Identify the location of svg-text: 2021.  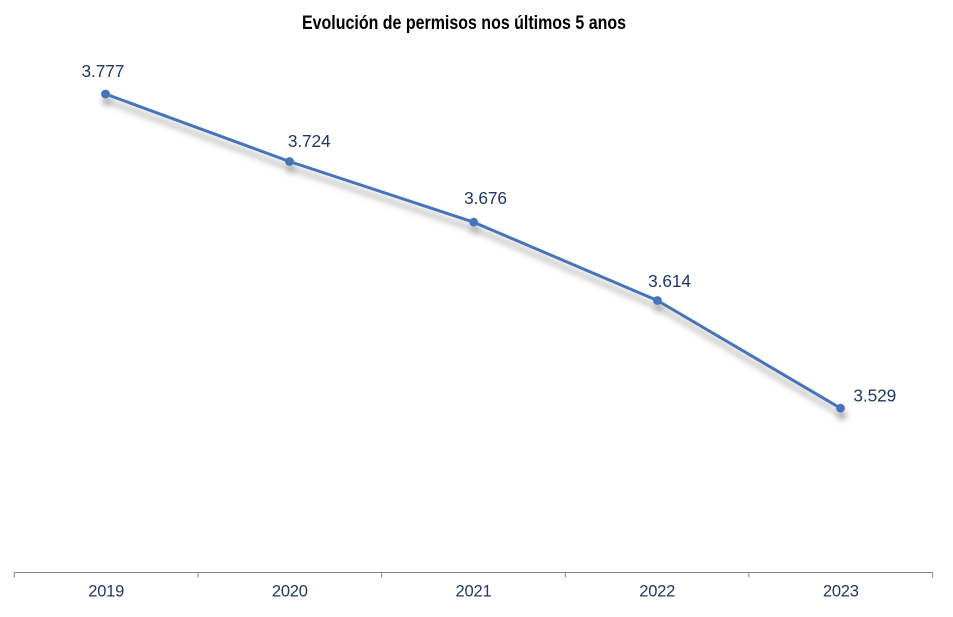
(474, 592).